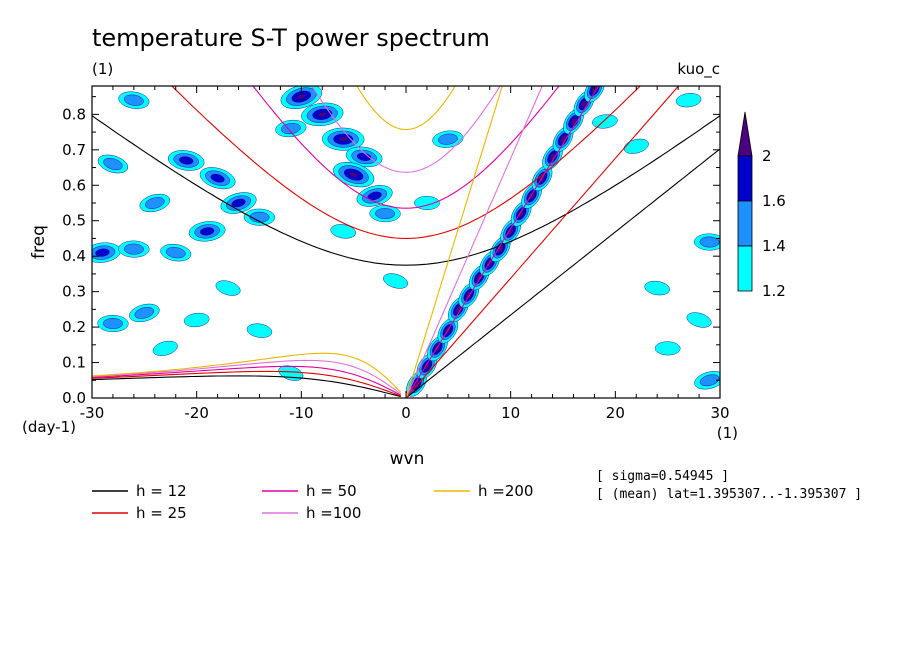 The width and height of the screenshot is (904, 654). I want to click on legend: h = 12 h = 25 h = 50 h =100 h =200, so click(312, 502).